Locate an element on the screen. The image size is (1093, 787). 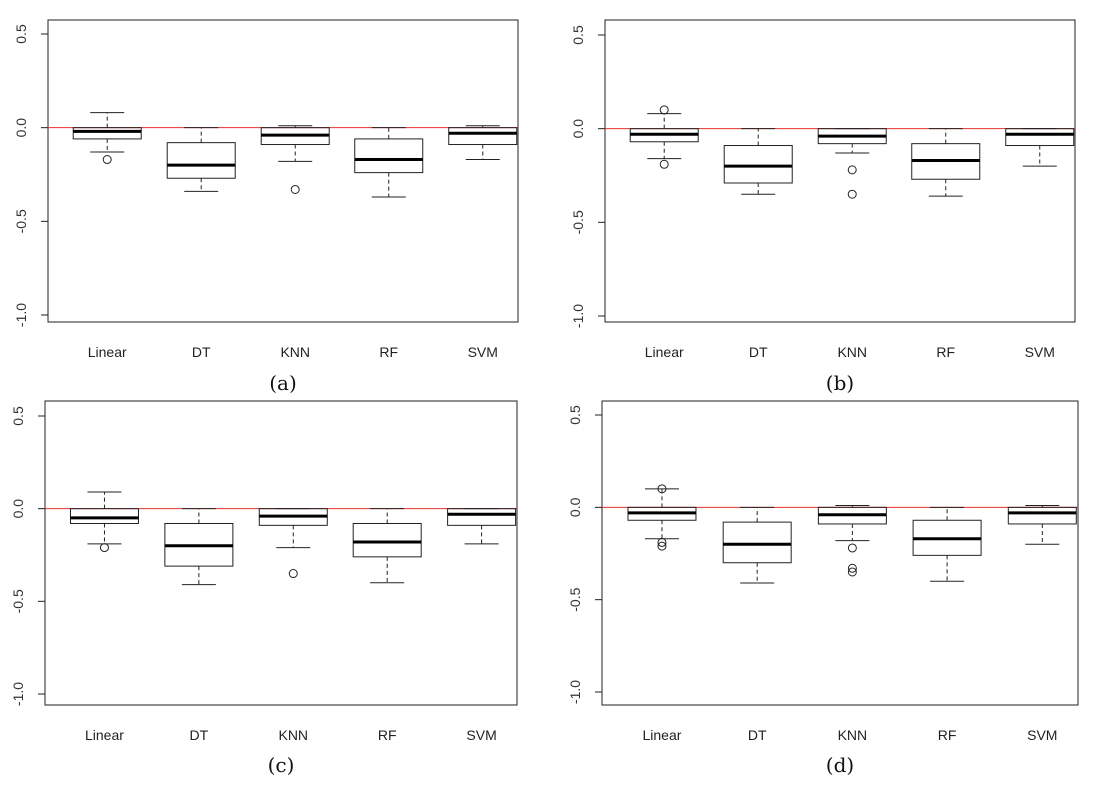
panel-label: (b) is located at coordinates (840, 383).